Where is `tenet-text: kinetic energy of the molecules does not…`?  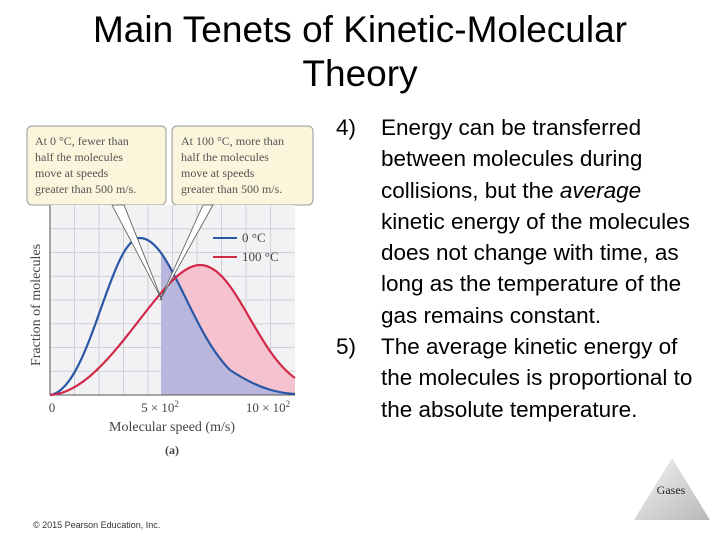
tenet-text: kinetic energy of the molecules does not… is located at coordinates (535, 268).